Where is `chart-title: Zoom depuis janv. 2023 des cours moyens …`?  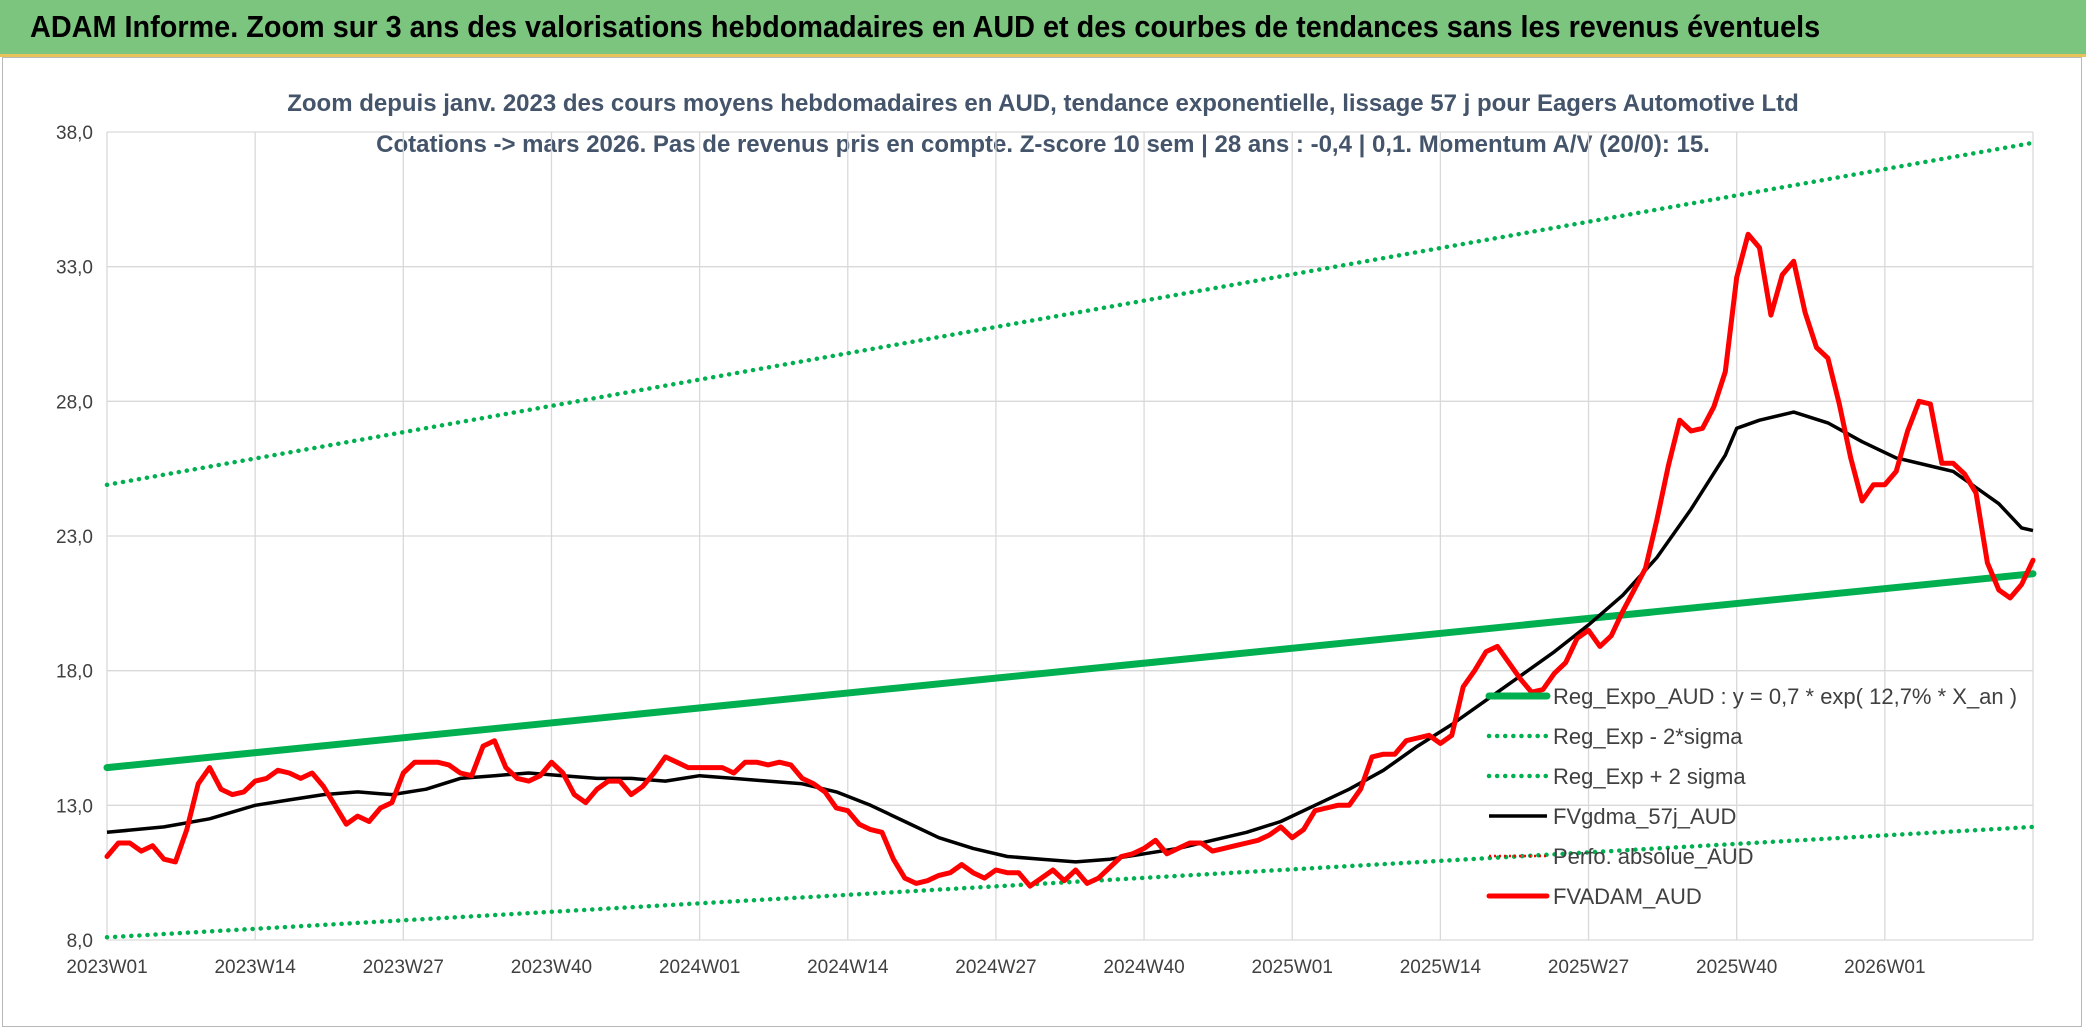
chart-title: Zoom depuis janv. 2023 des cours moyens … is located at coordinates (1043, 103).